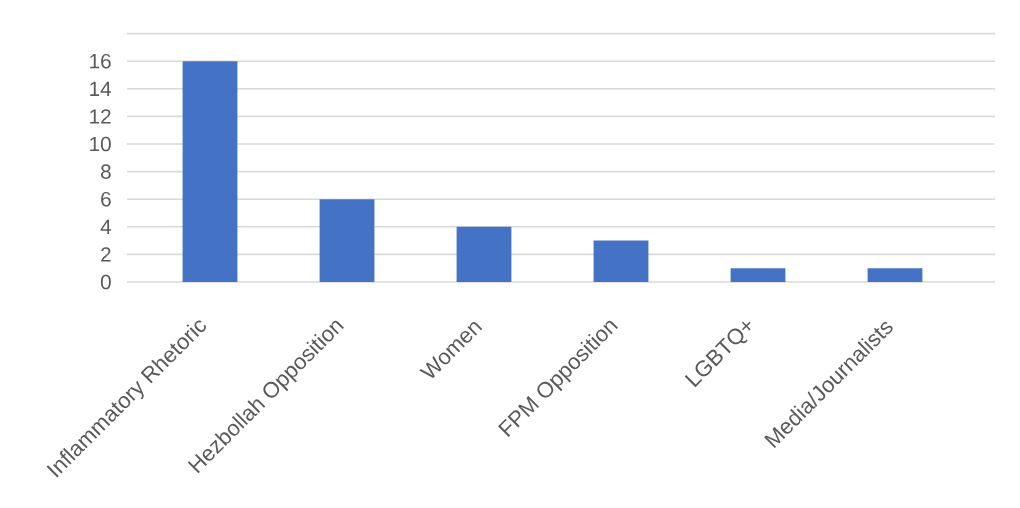 The image size is (1020, 508). Describe the element at coordinates (105, 282) in the screenshot. I see `y-tick-label: 0` at that location.